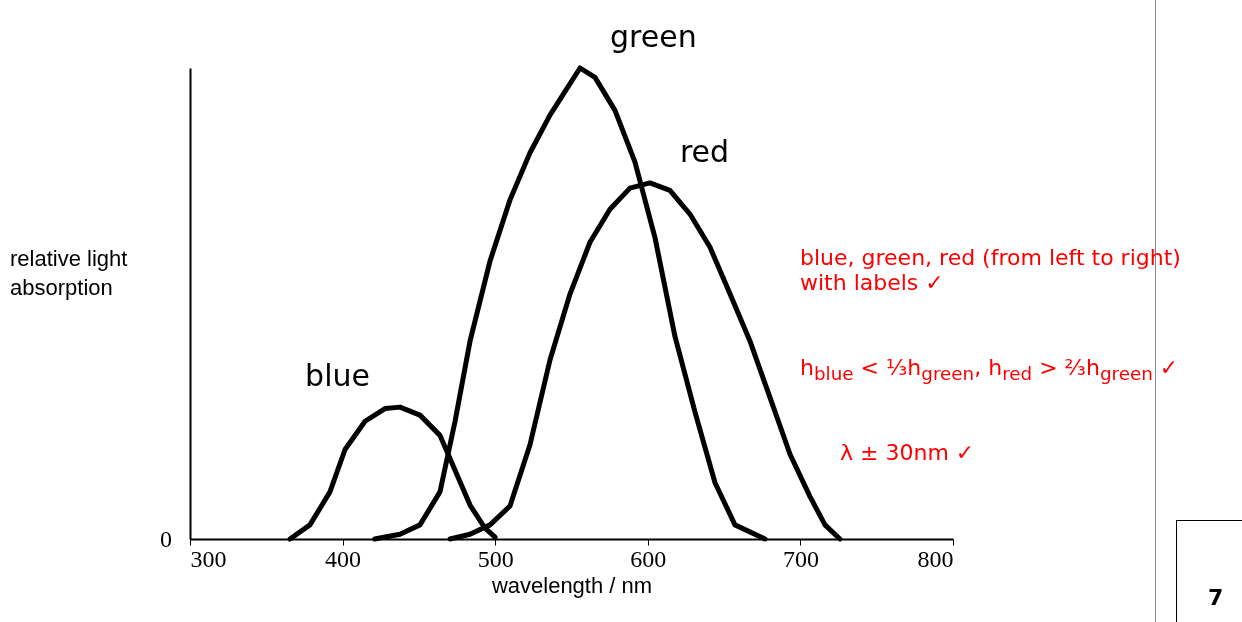 This screenshot has height=622, width=1242. Describe the element at coordinates (935, 558) in the screenshot. I see `x-tick-label: 800` at that location.